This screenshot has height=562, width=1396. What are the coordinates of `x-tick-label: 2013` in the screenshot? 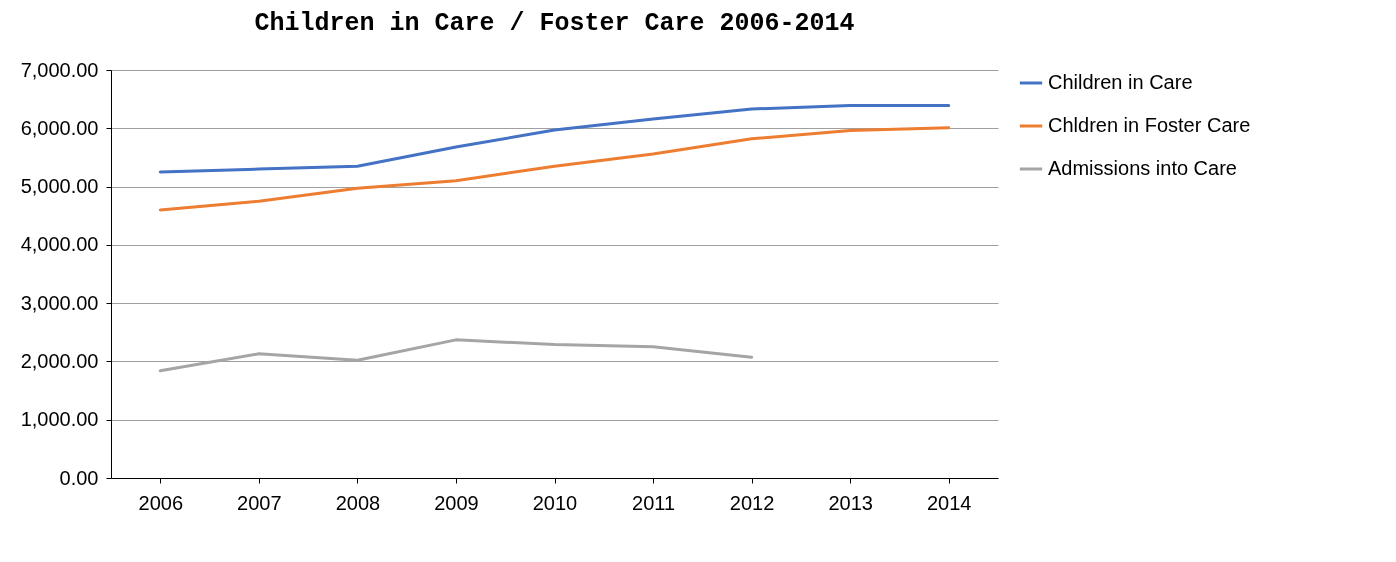 It's located at (850, 502).